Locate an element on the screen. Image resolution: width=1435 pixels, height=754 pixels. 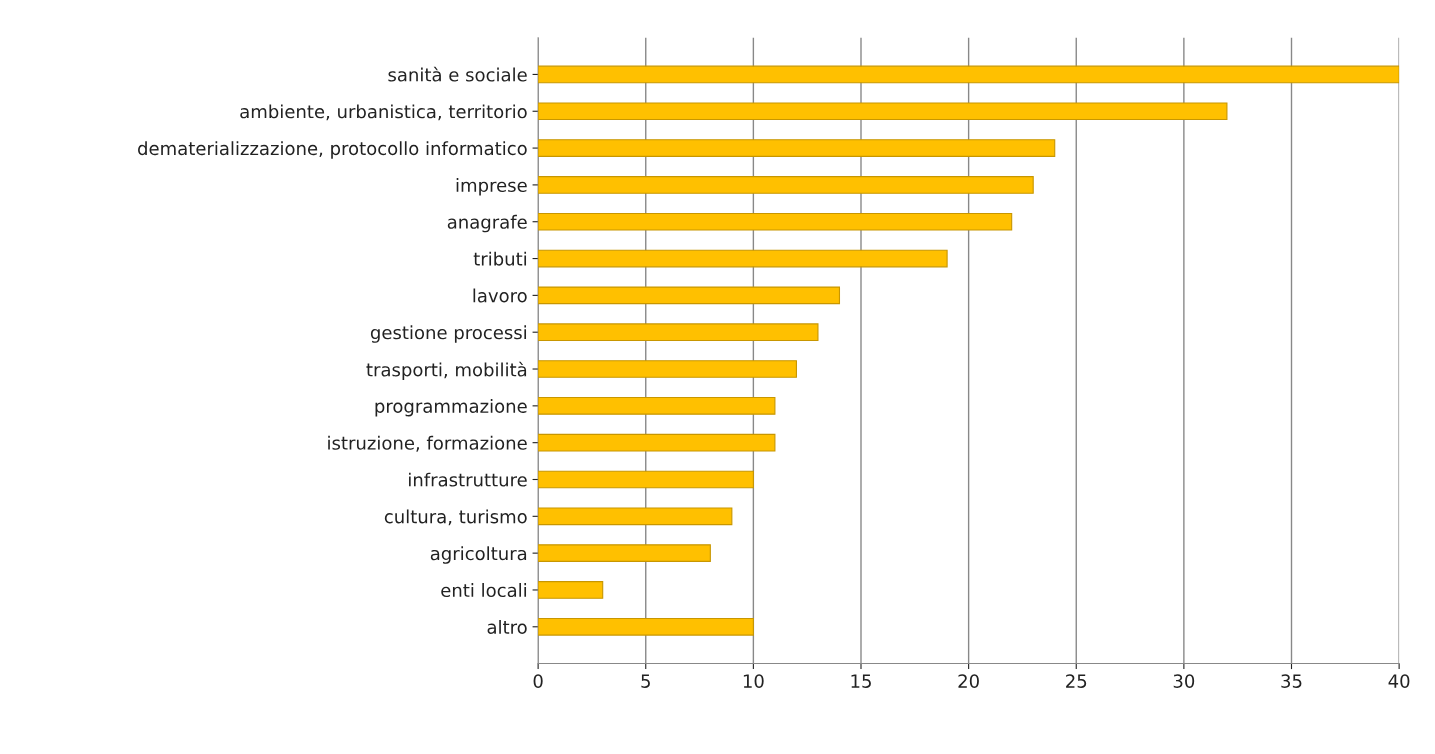
y-tick-label: agricoltura is located at coordinates (478, 555).